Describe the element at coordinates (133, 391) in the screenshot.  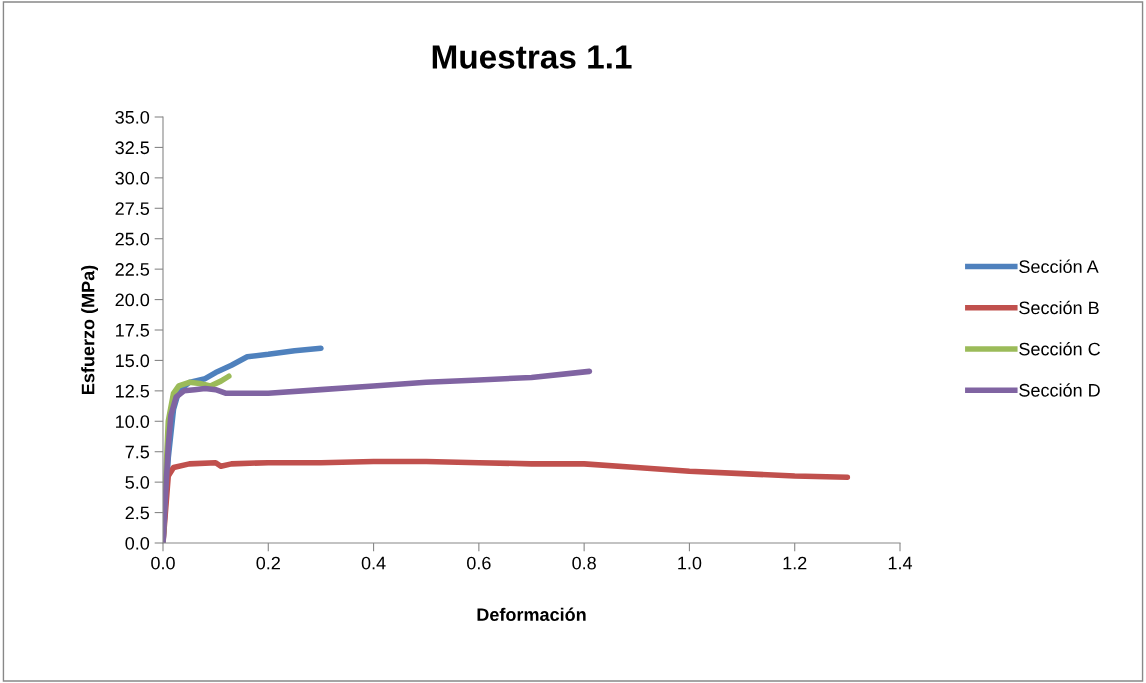
I see `y-tick-label: 12.5` at that location.